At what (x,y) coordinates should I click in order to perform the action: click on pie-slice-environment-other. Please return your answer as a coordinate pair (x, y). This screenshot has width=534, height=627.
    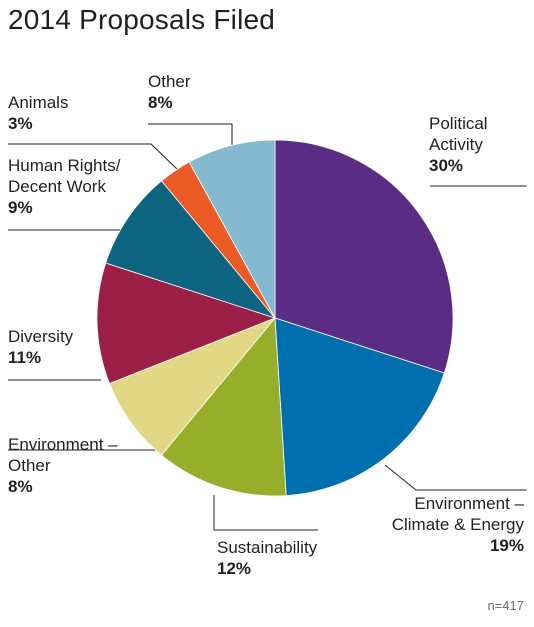
    Looking at the image, I should click on (192, 386).